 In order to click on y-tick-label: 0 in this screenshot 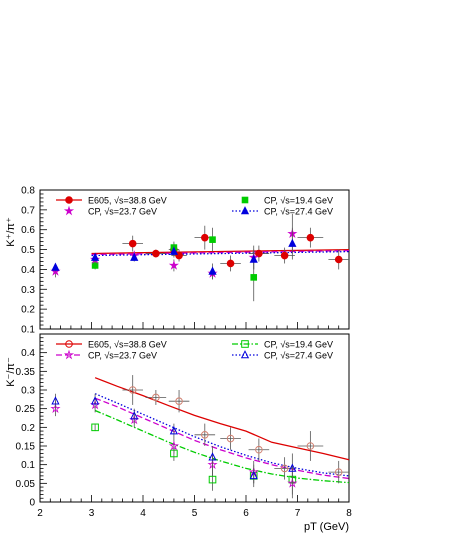, I will do `click(32, 503)`.